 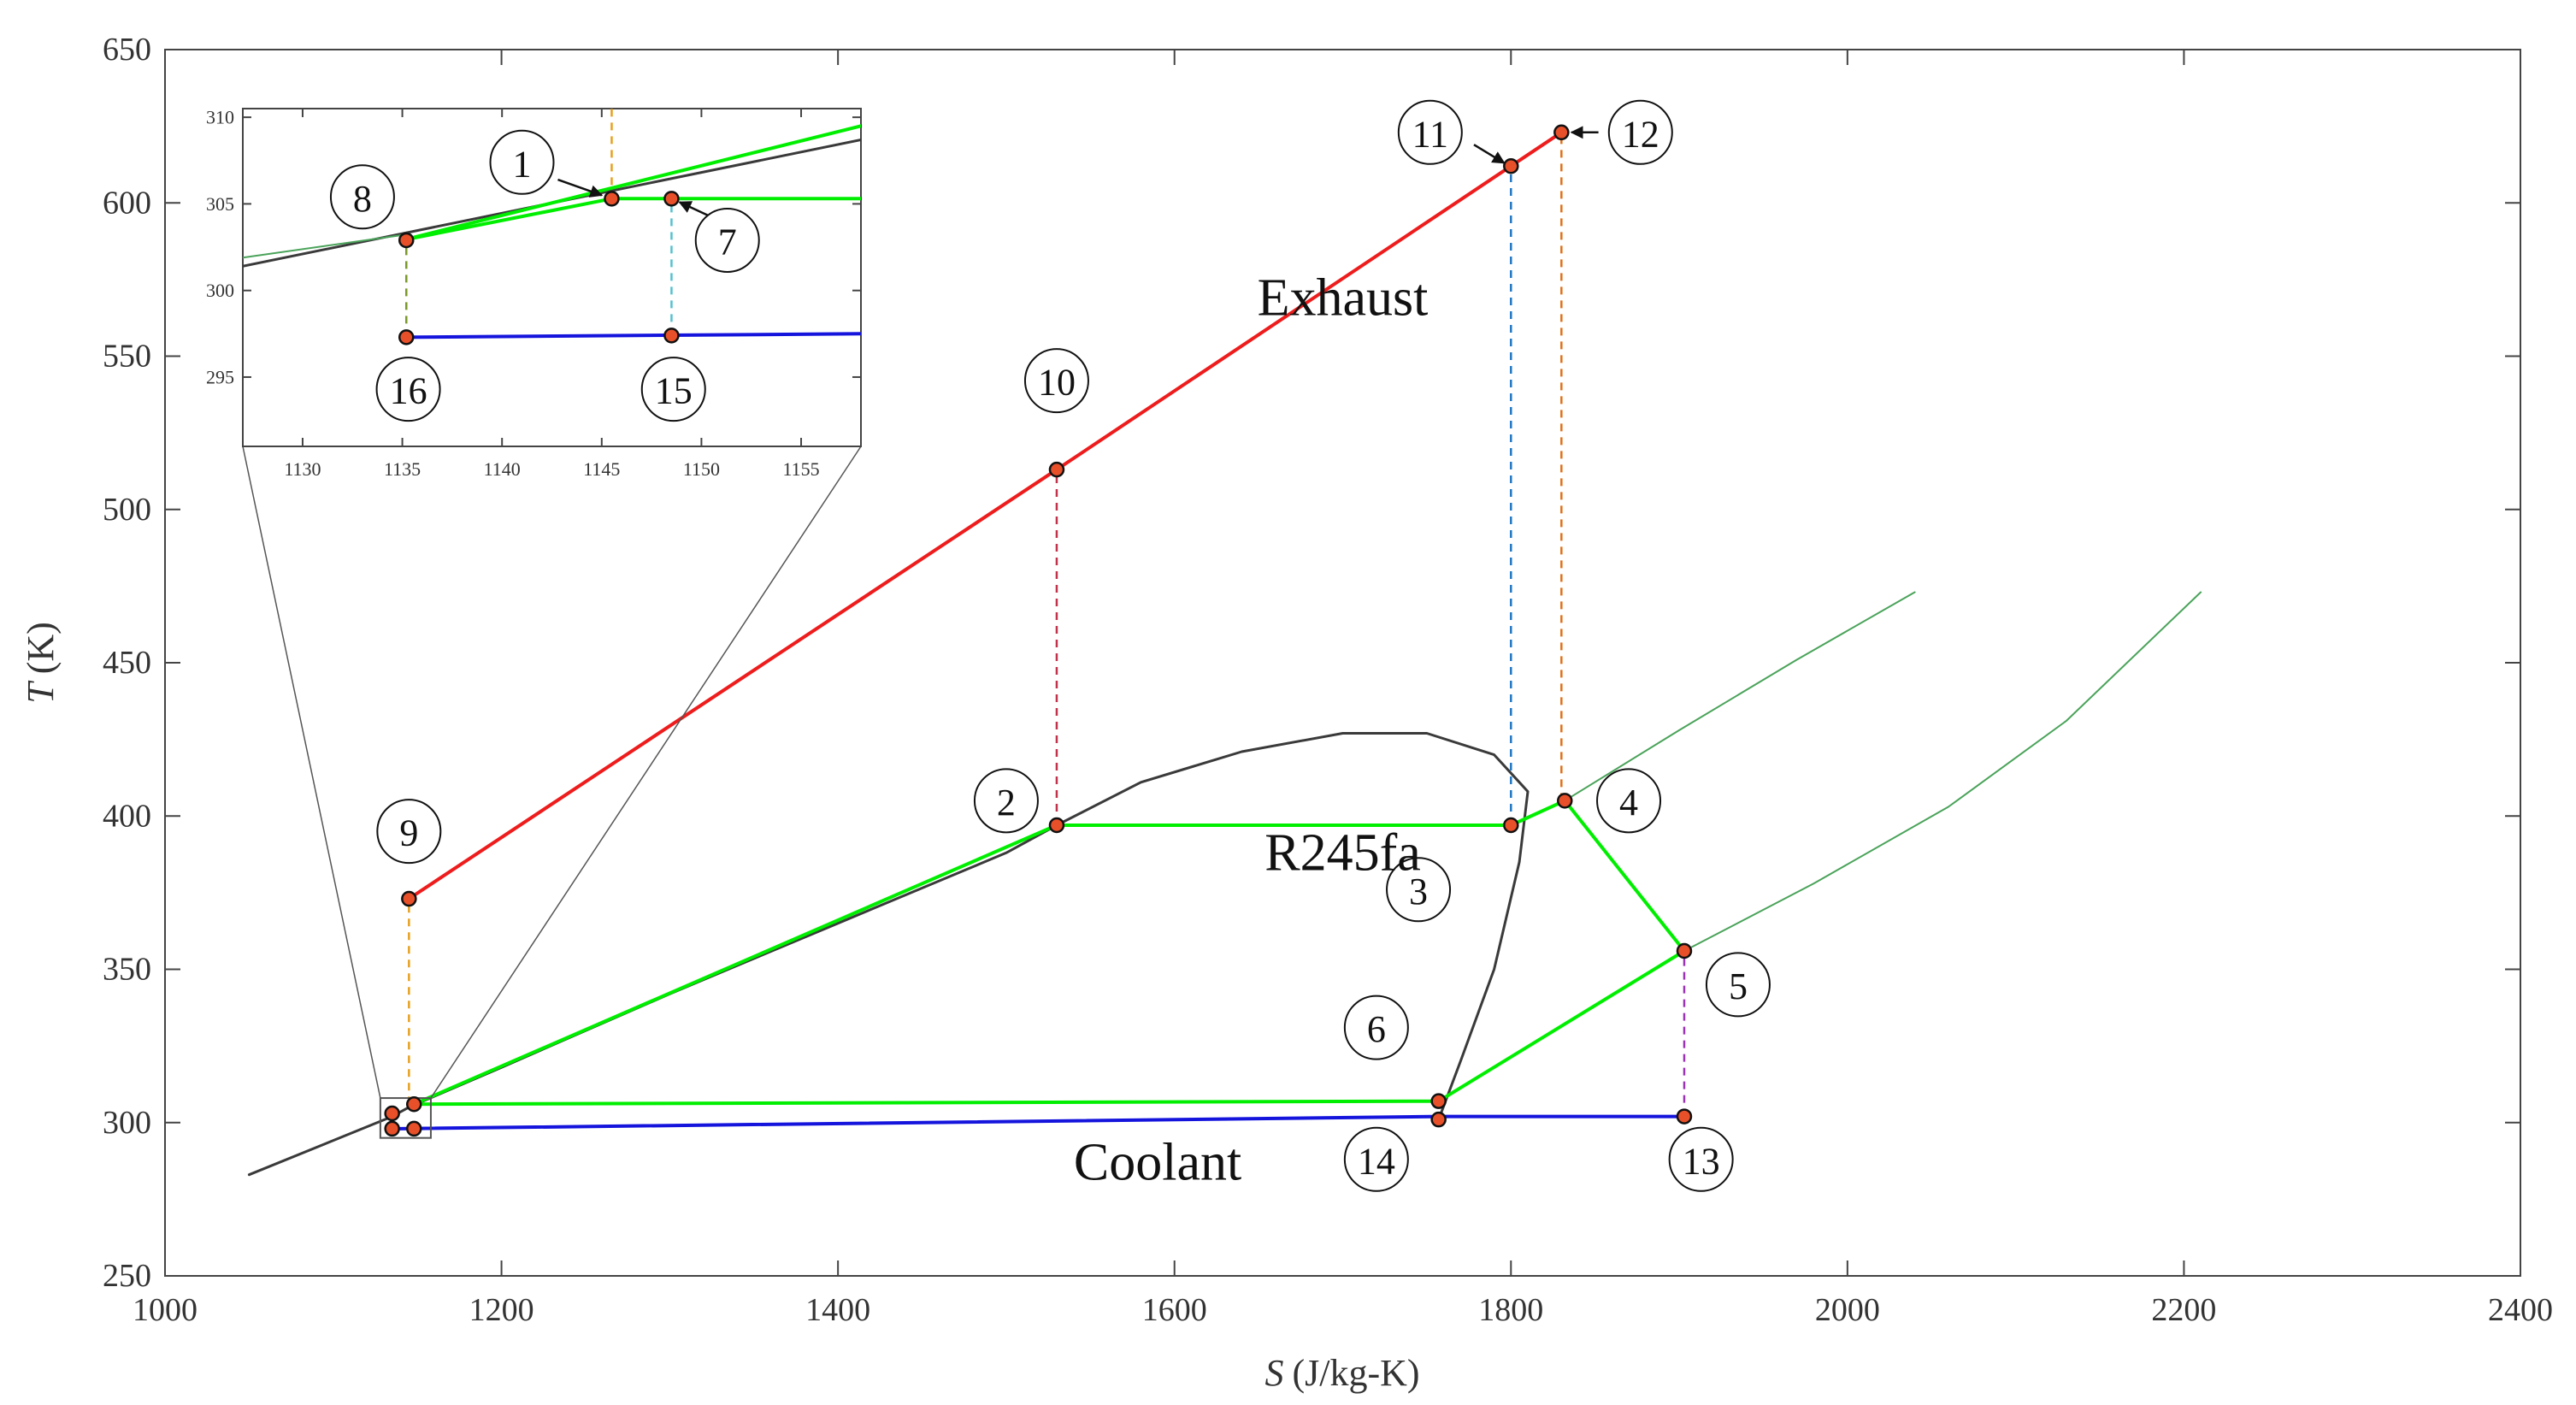 What do you see at coordinates (501, 1310) in the screenshot?
I see `main-x-tick-label: 1200` at bounding box center [501, 1310].